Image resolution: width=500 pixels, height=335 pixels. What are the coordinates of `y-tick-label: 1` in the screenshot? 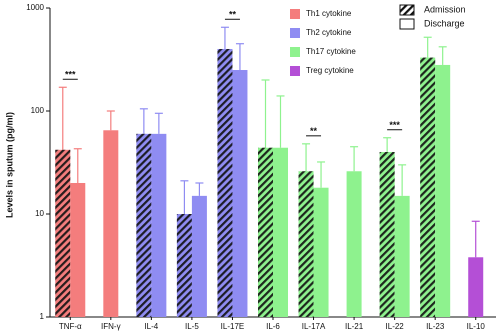 It's located at (42, 316).